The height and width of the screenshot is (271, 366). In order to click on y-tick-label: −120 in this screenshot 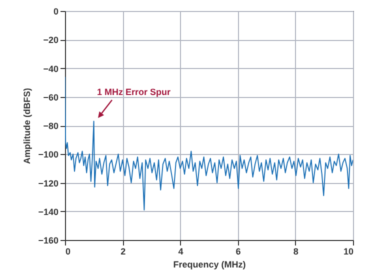, I will do `click(48, 183)`.